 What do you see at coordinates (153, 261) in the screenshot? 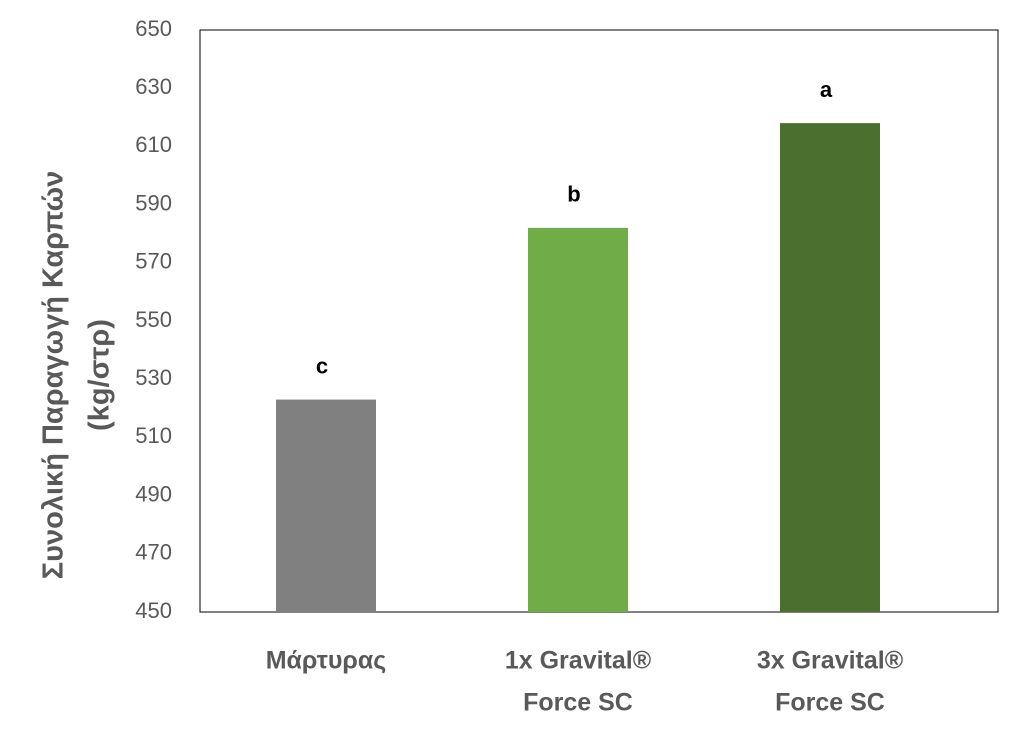
I see `y-tick-label: 570` at bounding box center [153, 261].